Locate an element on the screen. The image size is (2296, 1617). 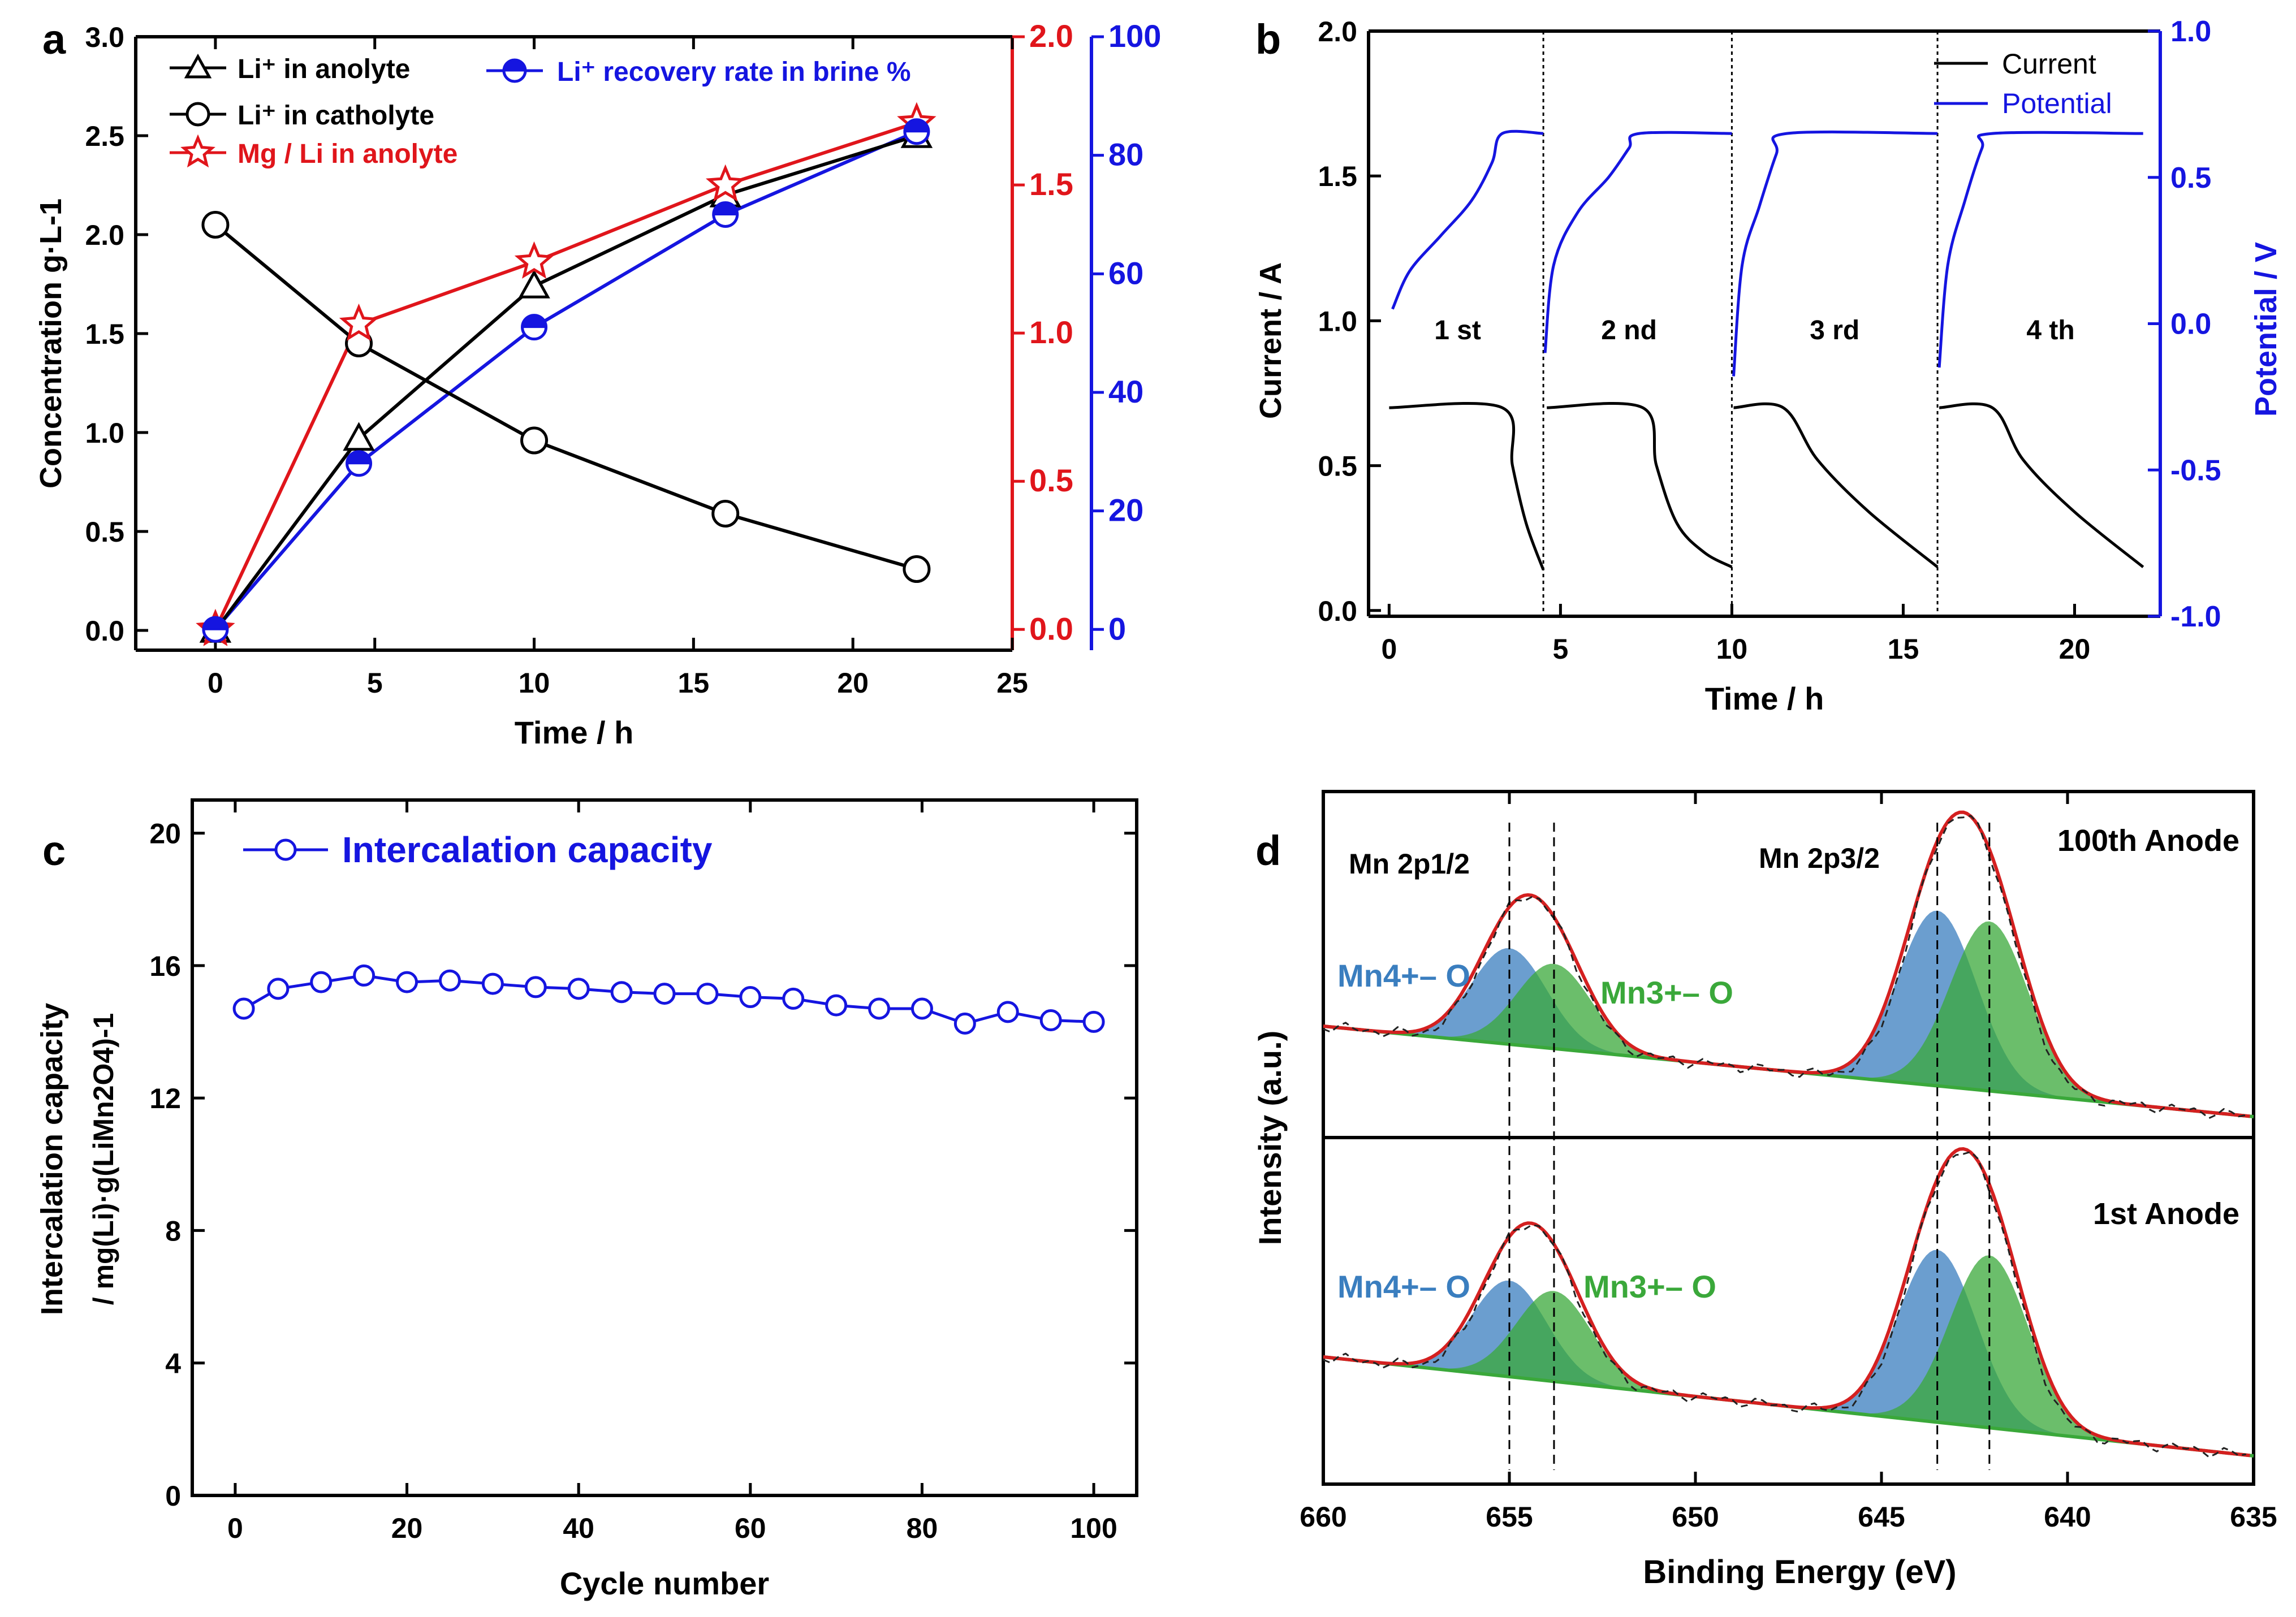
a-y2tick-label: 1.0 is located at coordinates (1051, 332).